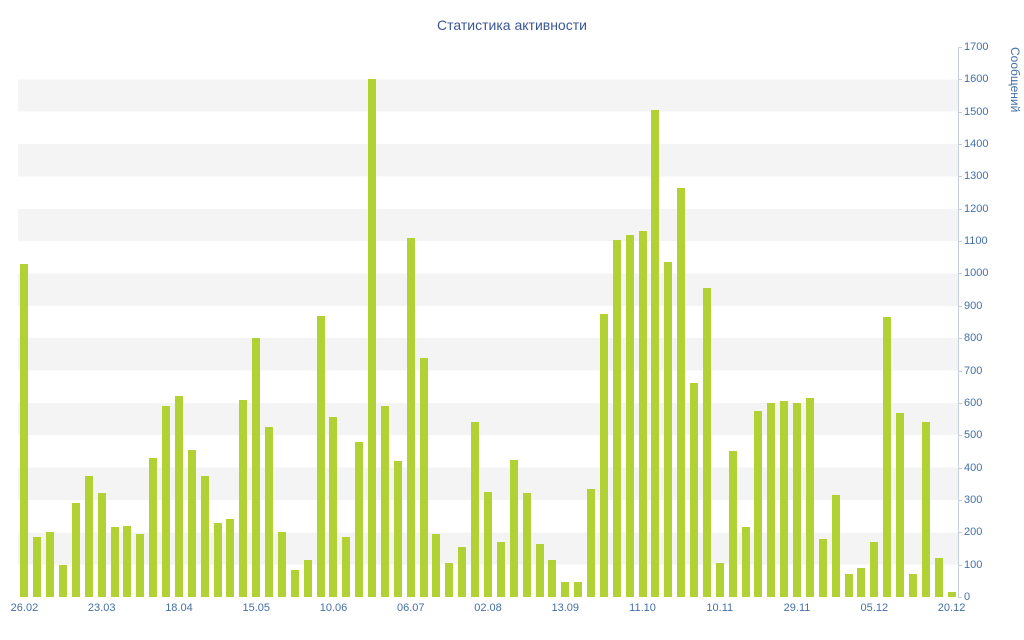  Describe the element at coordinates (967, 597) in the screenshot. I see `y-tick-label: 0` at that location.